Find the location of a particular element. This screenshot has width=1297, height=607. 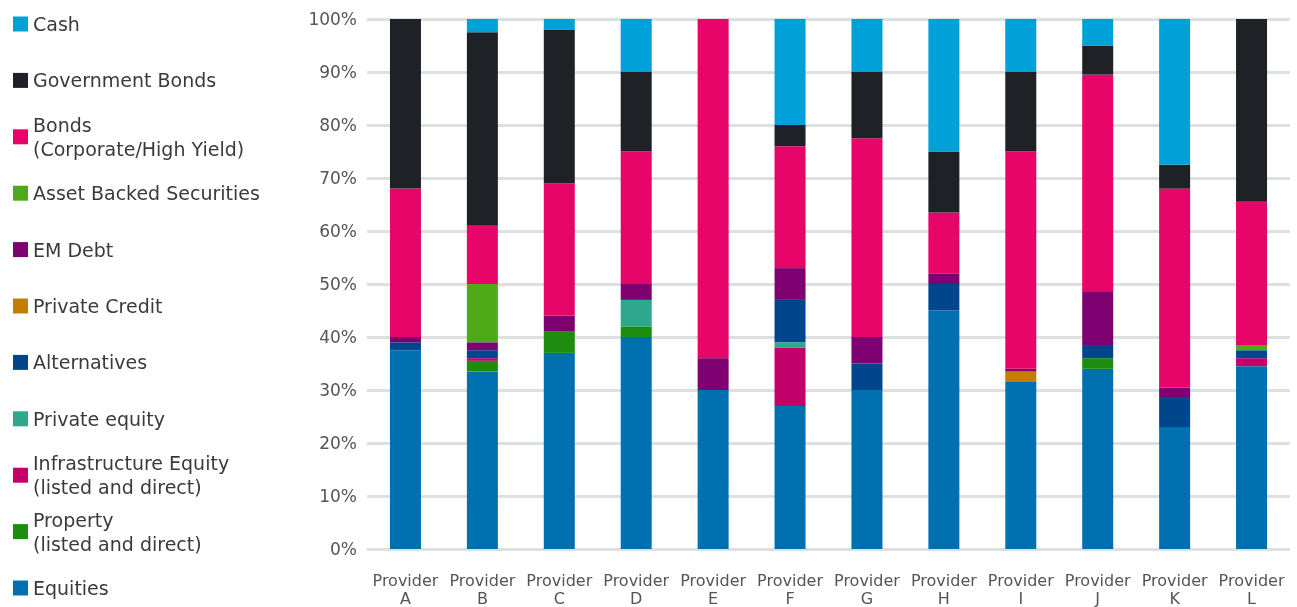

y-tick-label: 90% is located at coordinates (338, 72).